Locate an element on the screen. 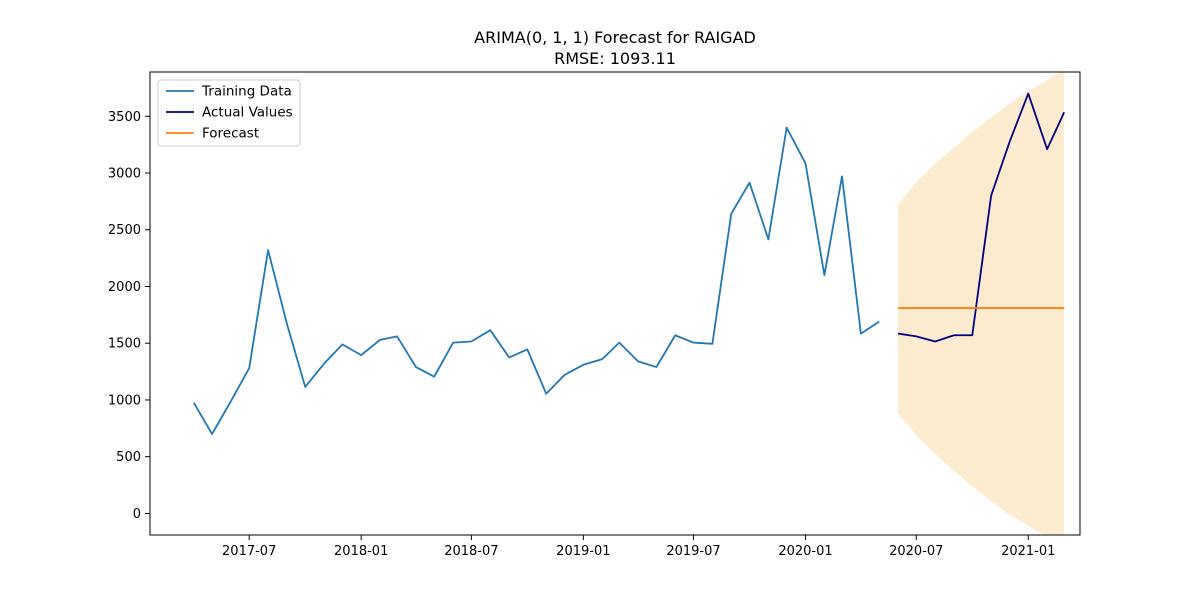  y-tick-label: 2500 is located at coordinates (124, 230).